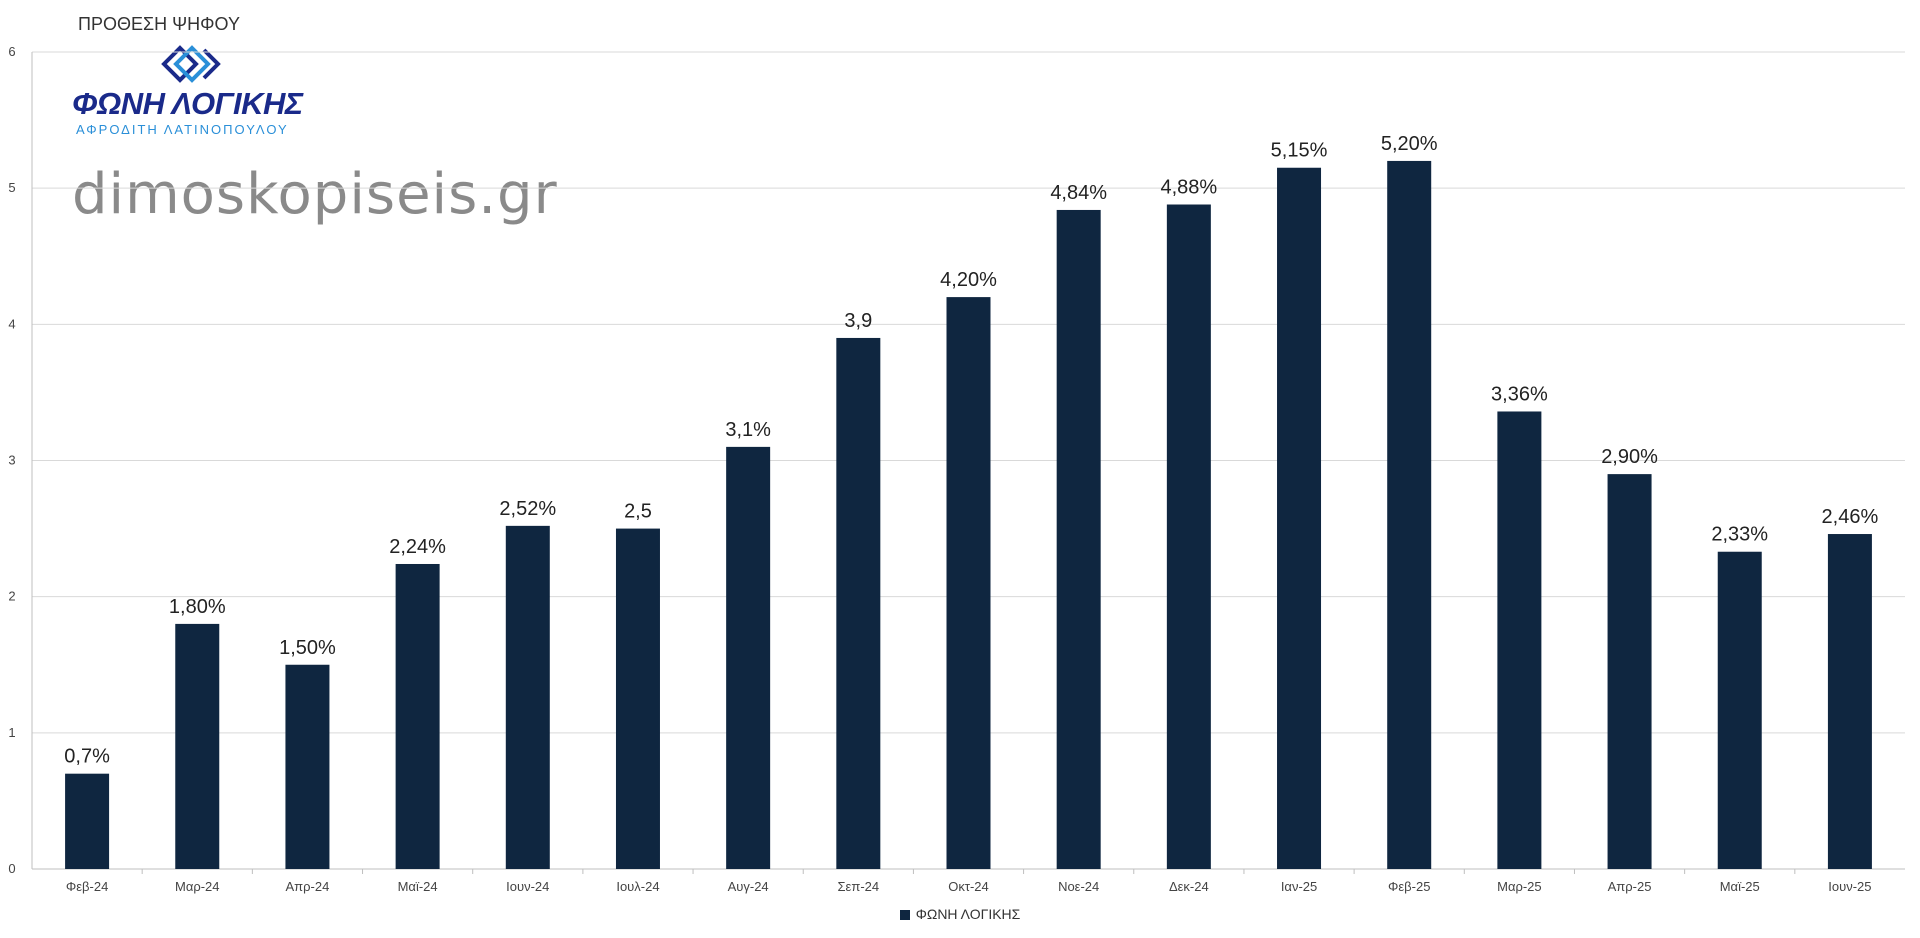 This screenshot has height=938, width=1920. I want to click on data-label: 4,20%, so click(968, 280).